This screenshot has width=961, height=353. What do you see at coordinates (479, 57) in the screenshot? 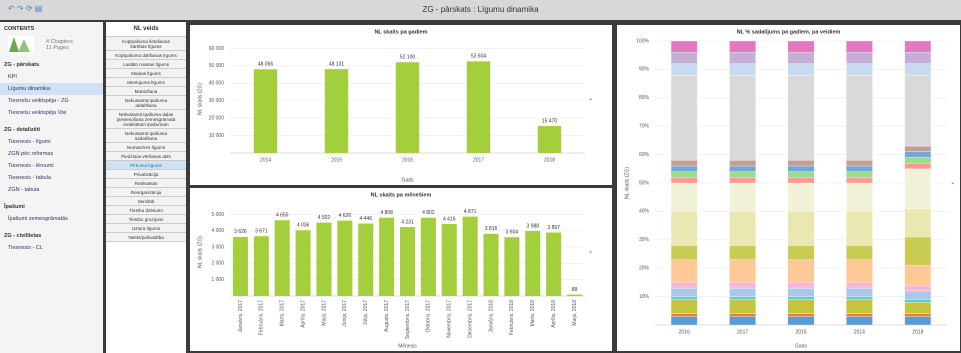
I see `value-label: 52 604` at bounding box center [479, 57].